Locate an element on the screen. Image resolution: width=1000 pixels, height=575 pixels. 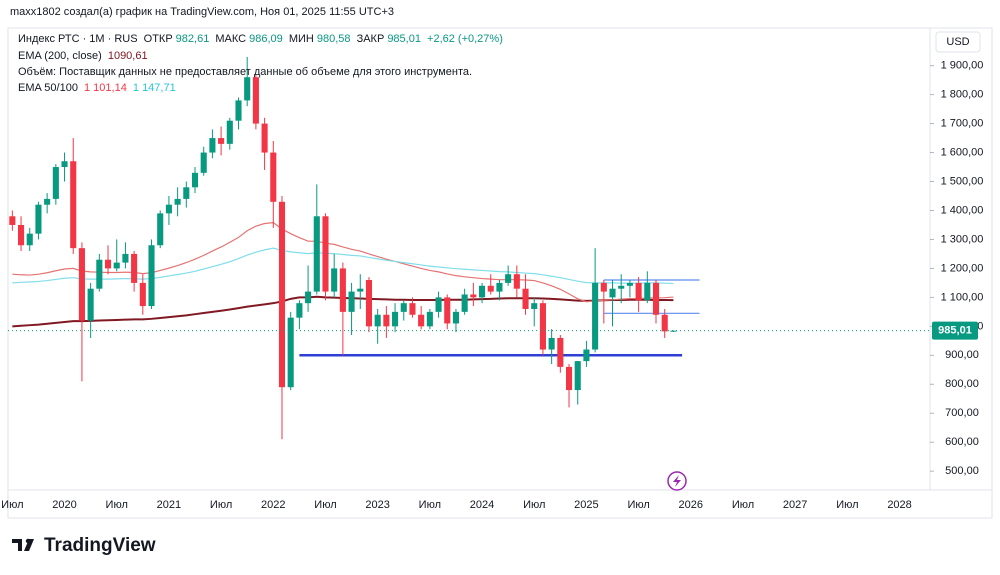
logo-dot is located at coordinates (28, 541).